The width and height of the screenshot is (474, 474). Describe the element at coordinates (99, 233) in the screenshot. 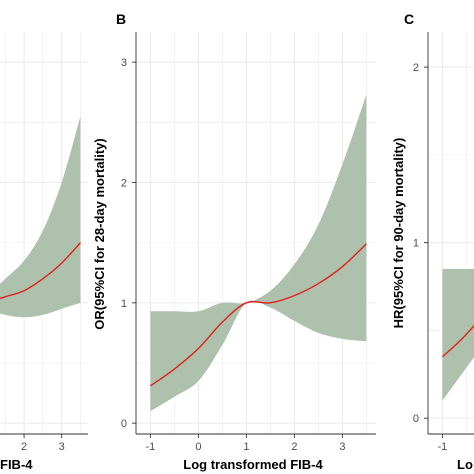

I see `y-axis-title-b: OR(95%CI for 28-day mortality)` at that location.